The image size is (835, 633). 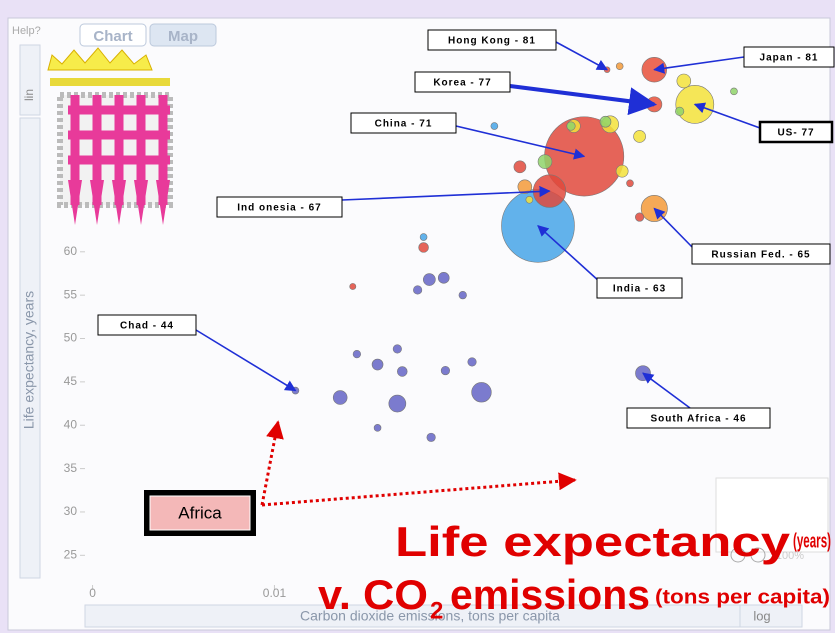 I want to click on title-emission-units: (tons per capita), so click(x=742, y=597).